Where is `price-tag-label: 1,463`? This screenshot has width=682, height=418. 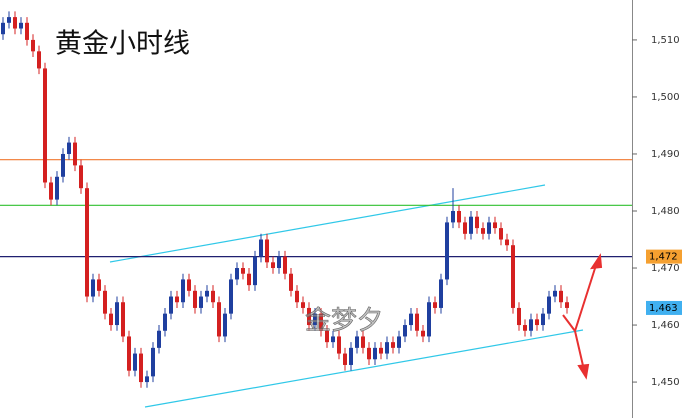 price-tag-label: 1,463 is located at coordinates (663, 308).